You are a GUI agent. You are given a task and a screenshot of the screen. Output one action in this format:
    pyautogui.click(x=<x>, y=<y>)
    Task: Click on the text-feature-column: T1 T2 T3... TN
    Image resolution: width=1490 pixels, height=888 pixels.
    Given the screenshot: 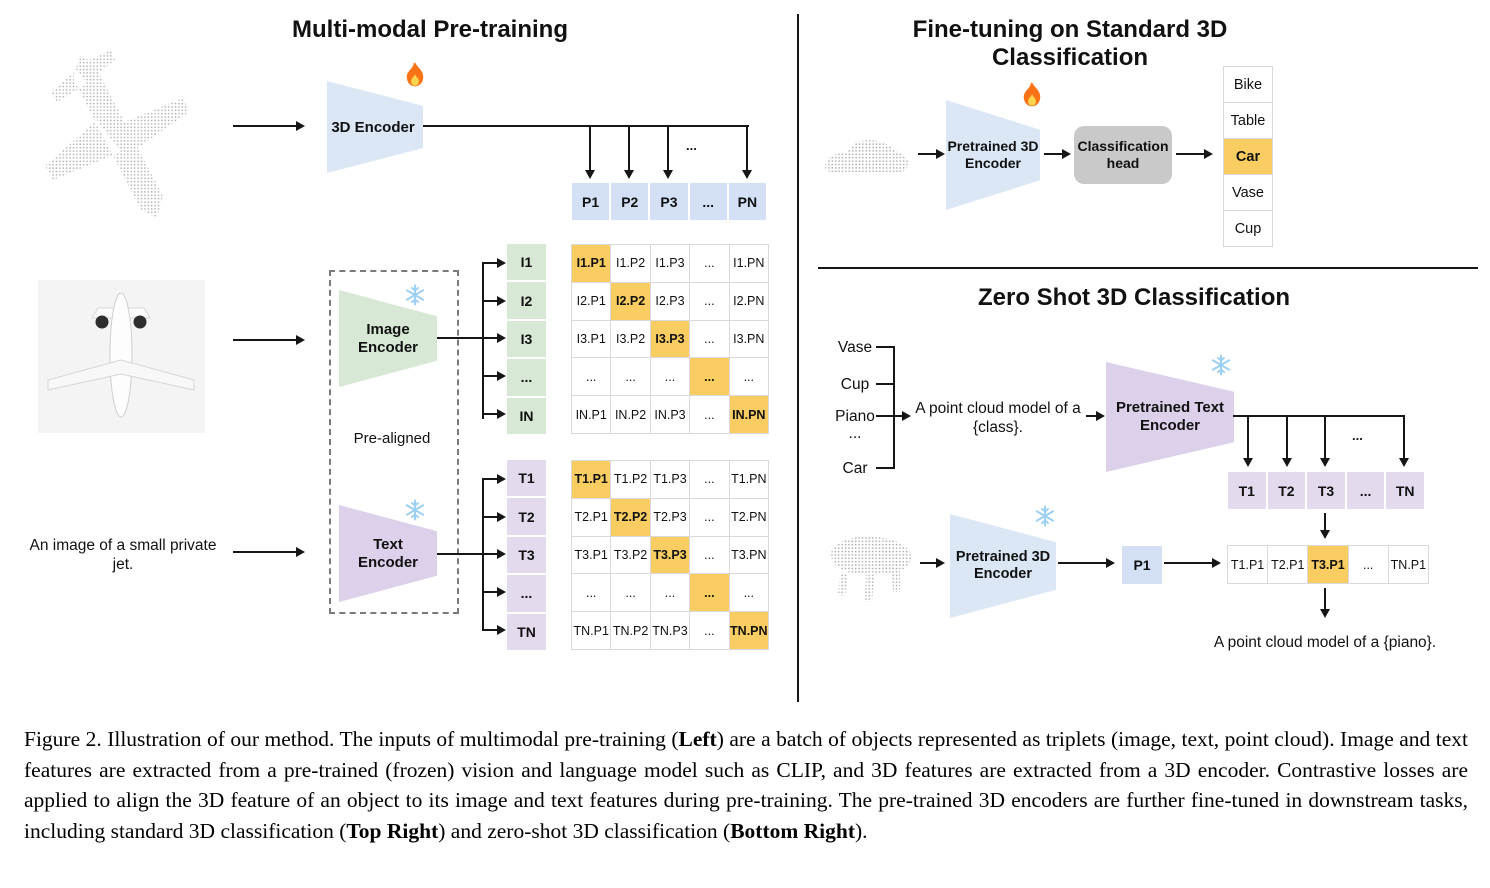 What is the action you would take?
    pyautogui.click(x=526, y=555)
    